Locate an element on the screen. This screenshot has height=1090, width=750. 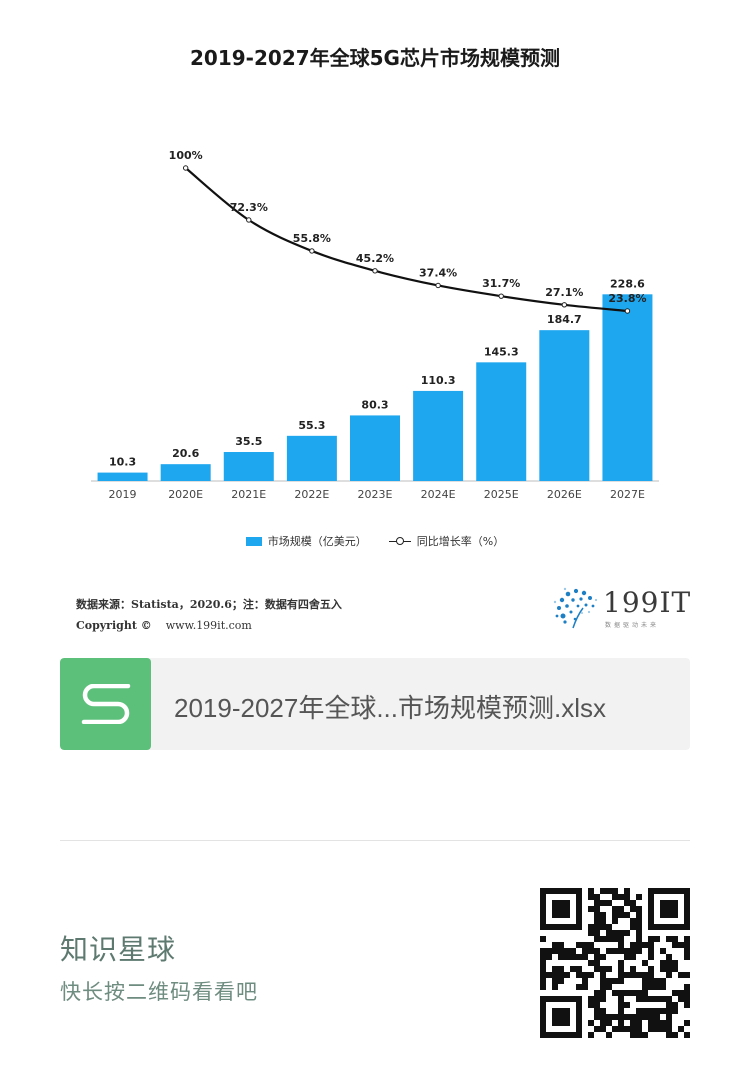
bar-value-label: 35.5 is located at coordinates (248, 441).